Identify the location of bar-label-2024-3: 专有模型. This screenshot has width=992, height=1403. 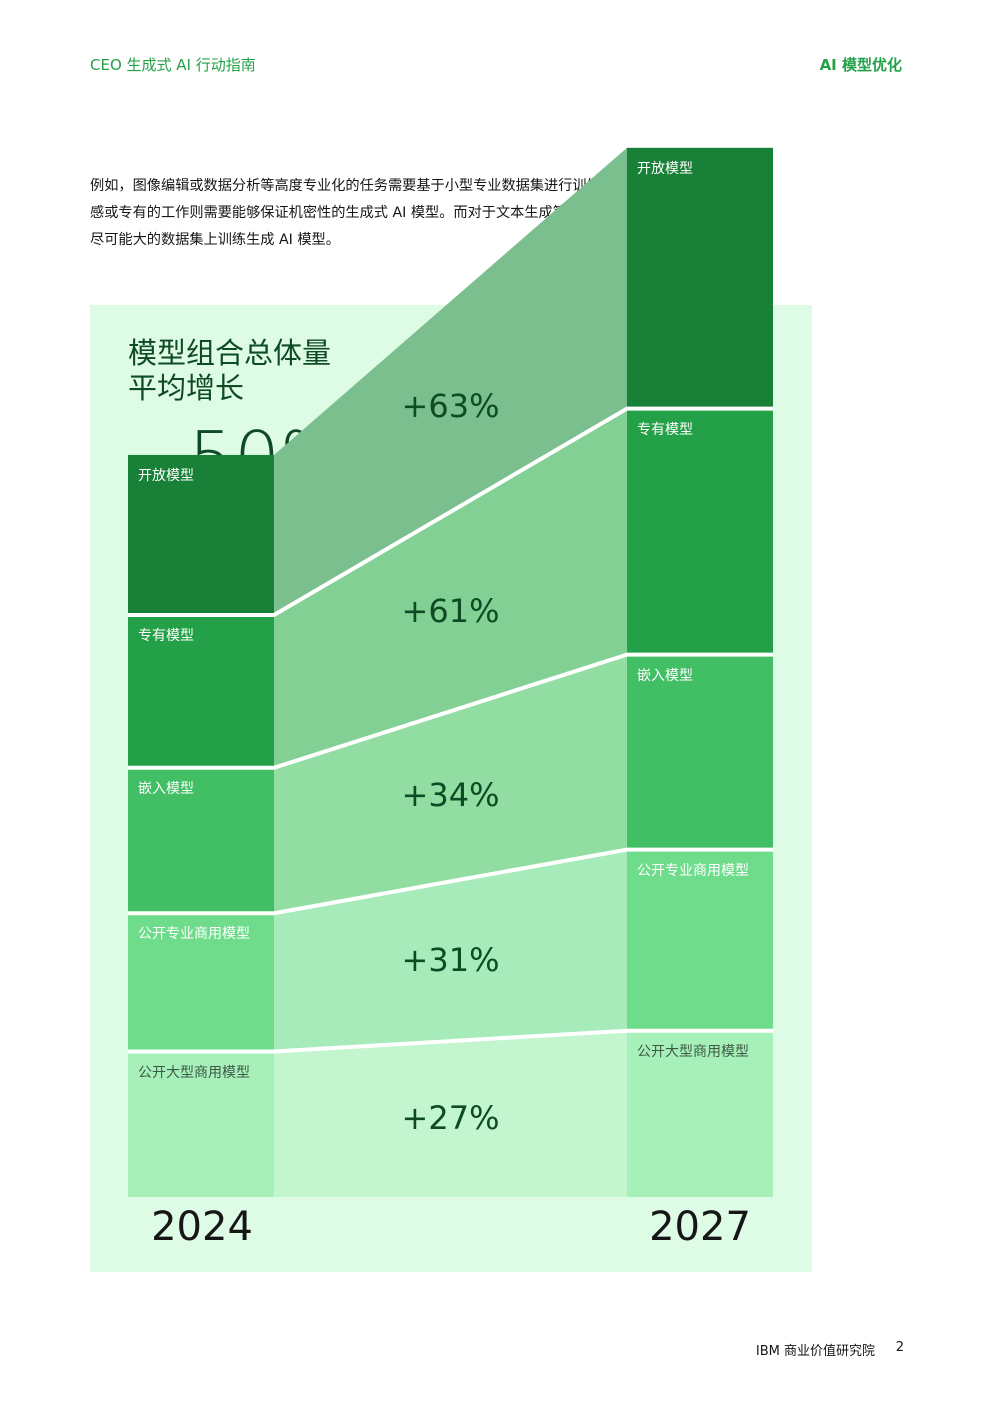
(166, 636).